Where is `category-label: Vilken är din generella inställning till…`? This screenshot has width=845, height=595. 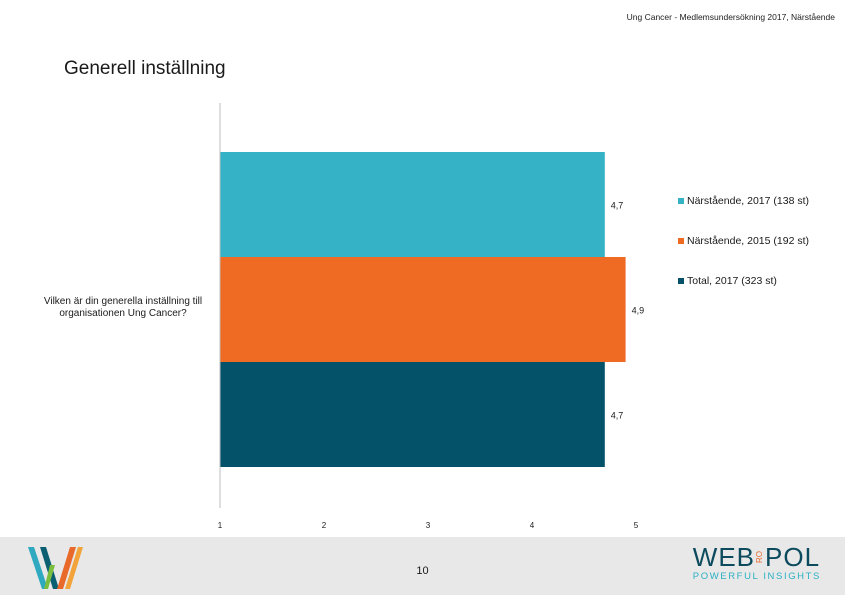 category-label: Vilken är din generella inställning till… is located at coordinates (123, 307).